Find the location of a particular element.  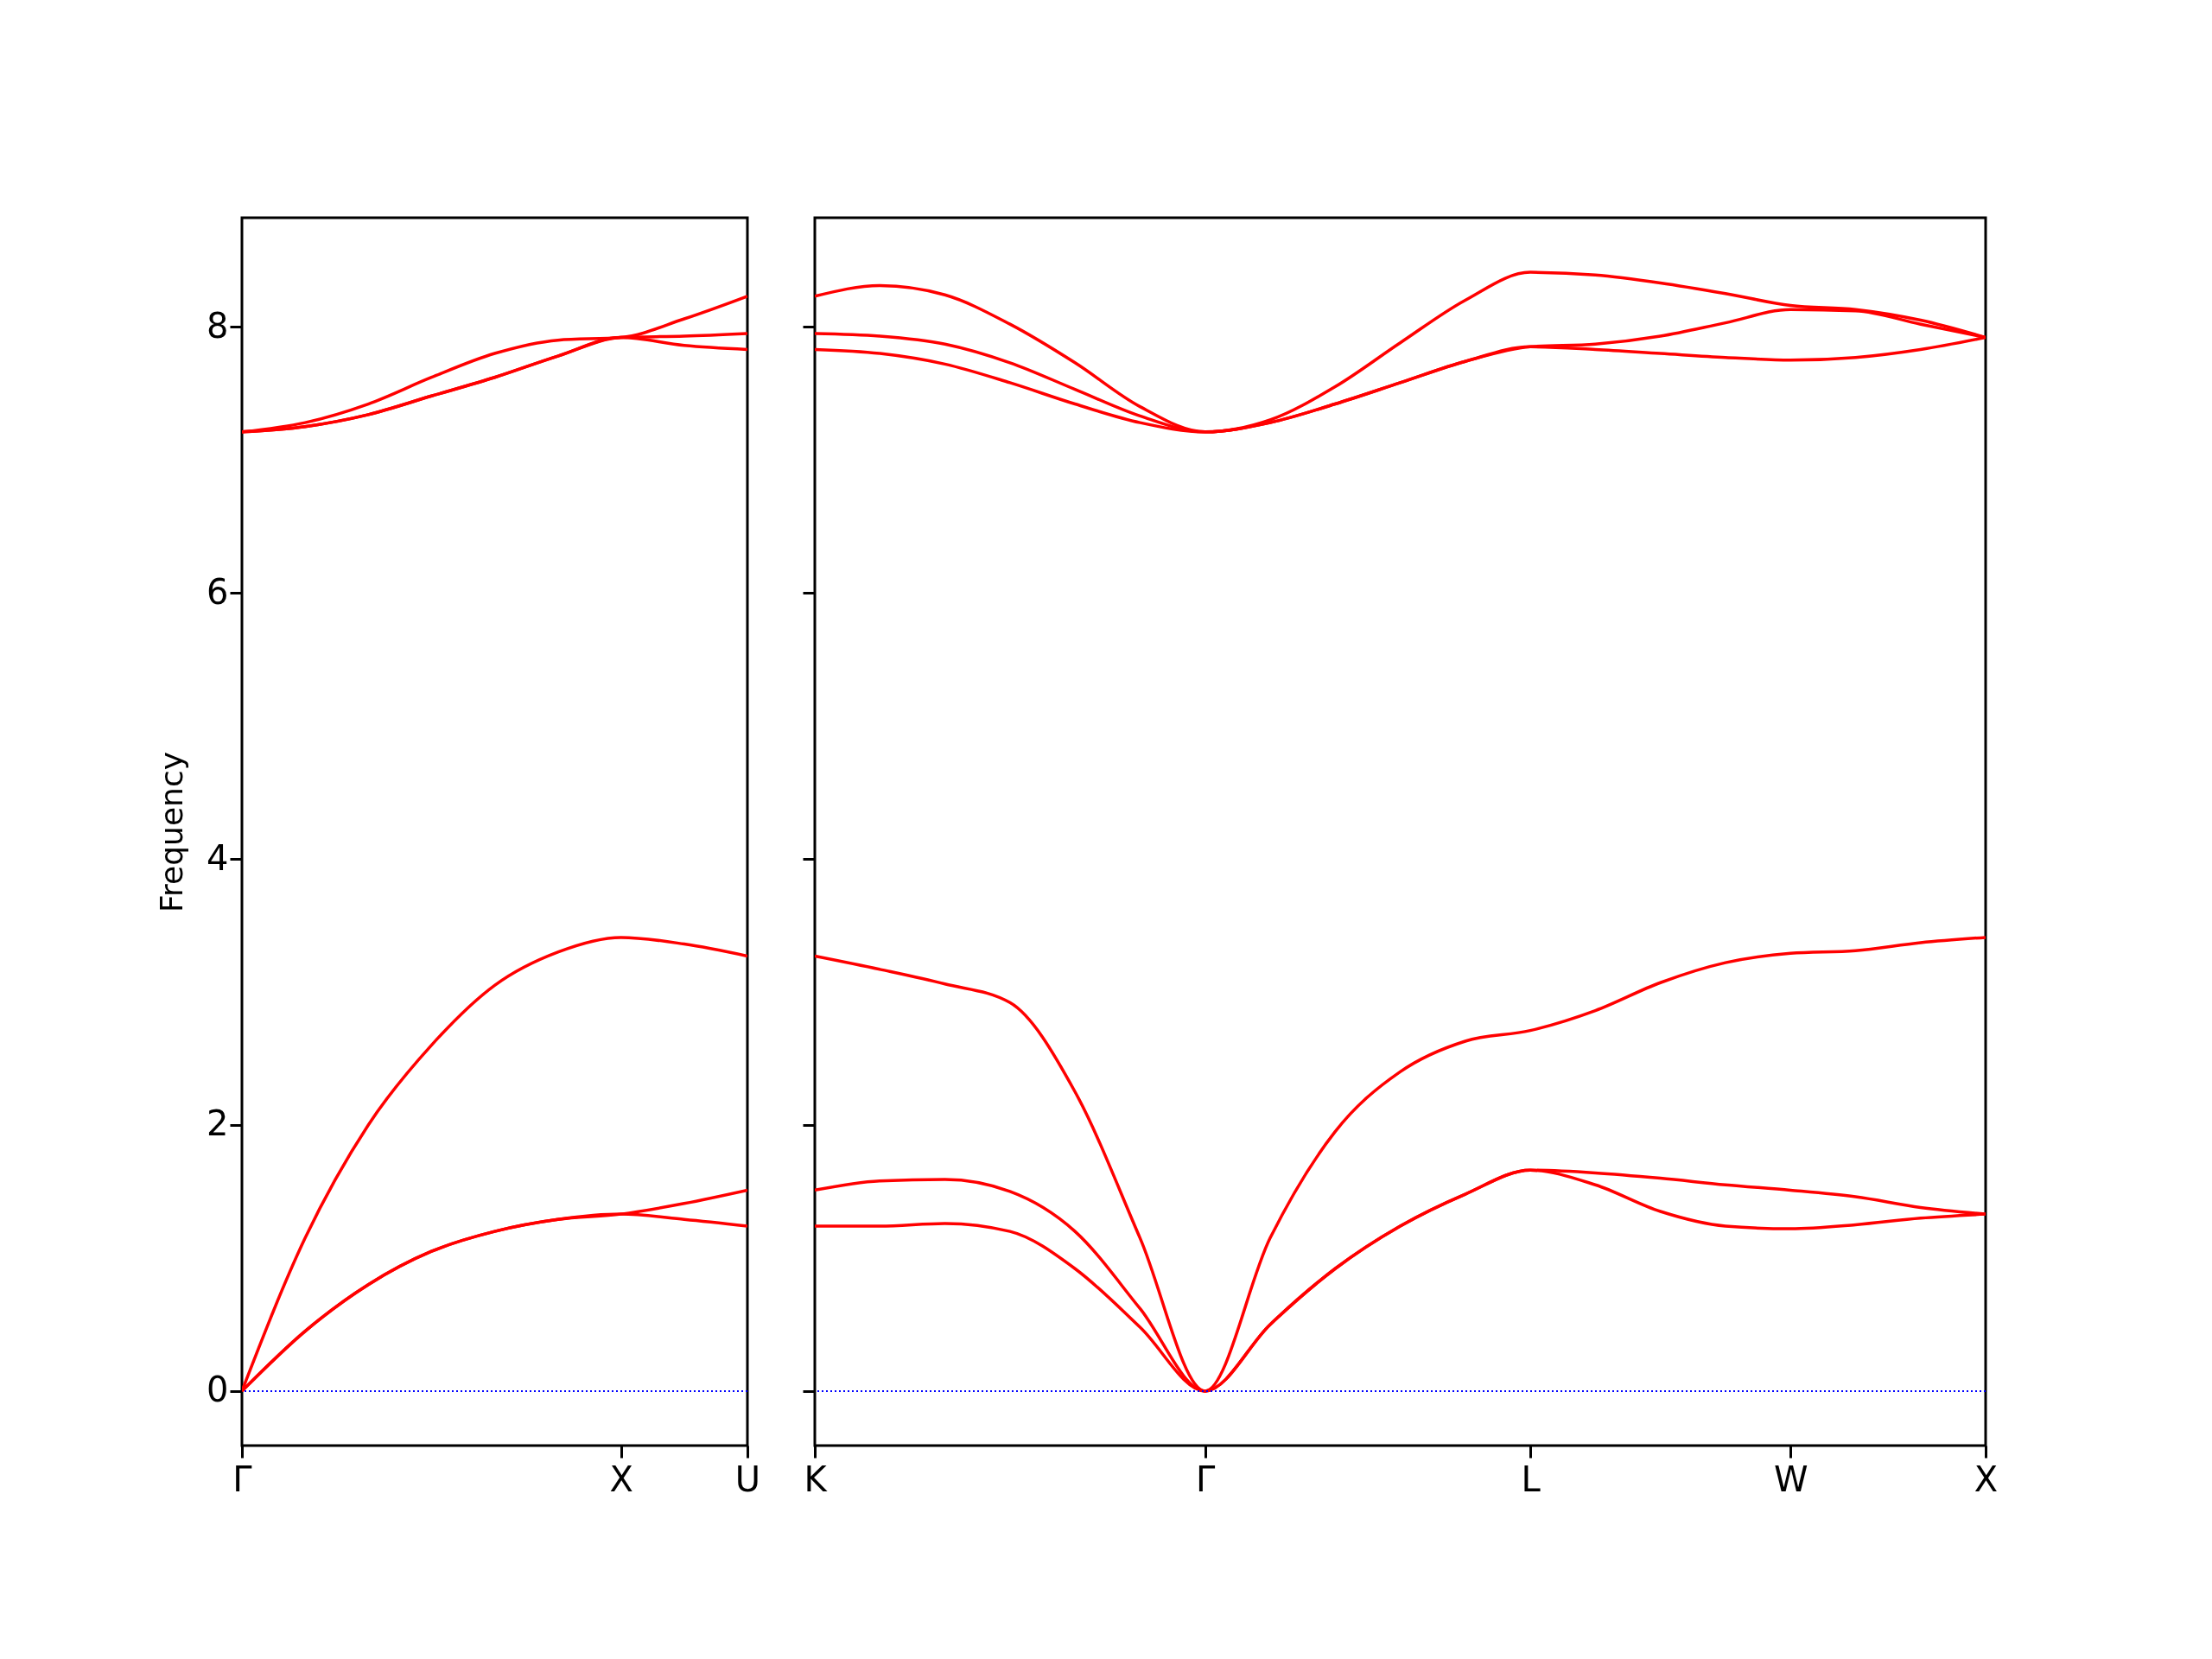

x-tick-label: U is located at coordinates (747, 1479).